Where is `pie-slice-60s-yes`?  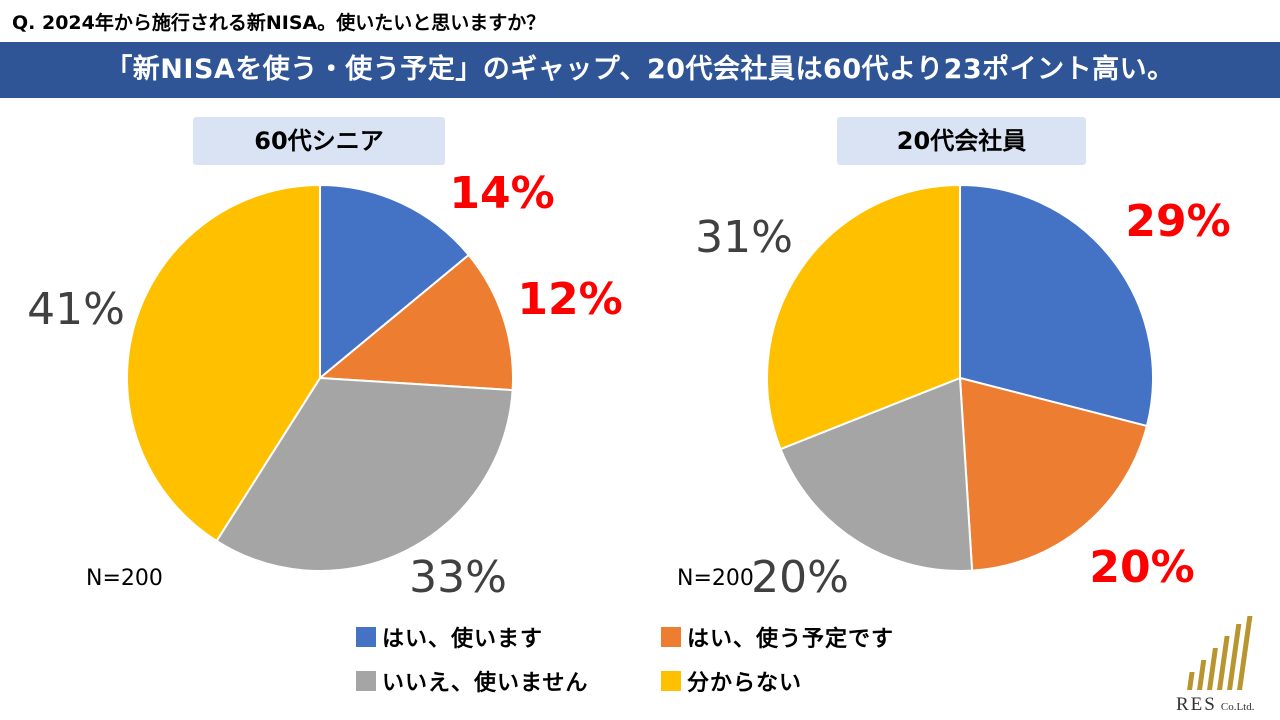
pie-slice-60s-yes is located at coordinates (395, 282).